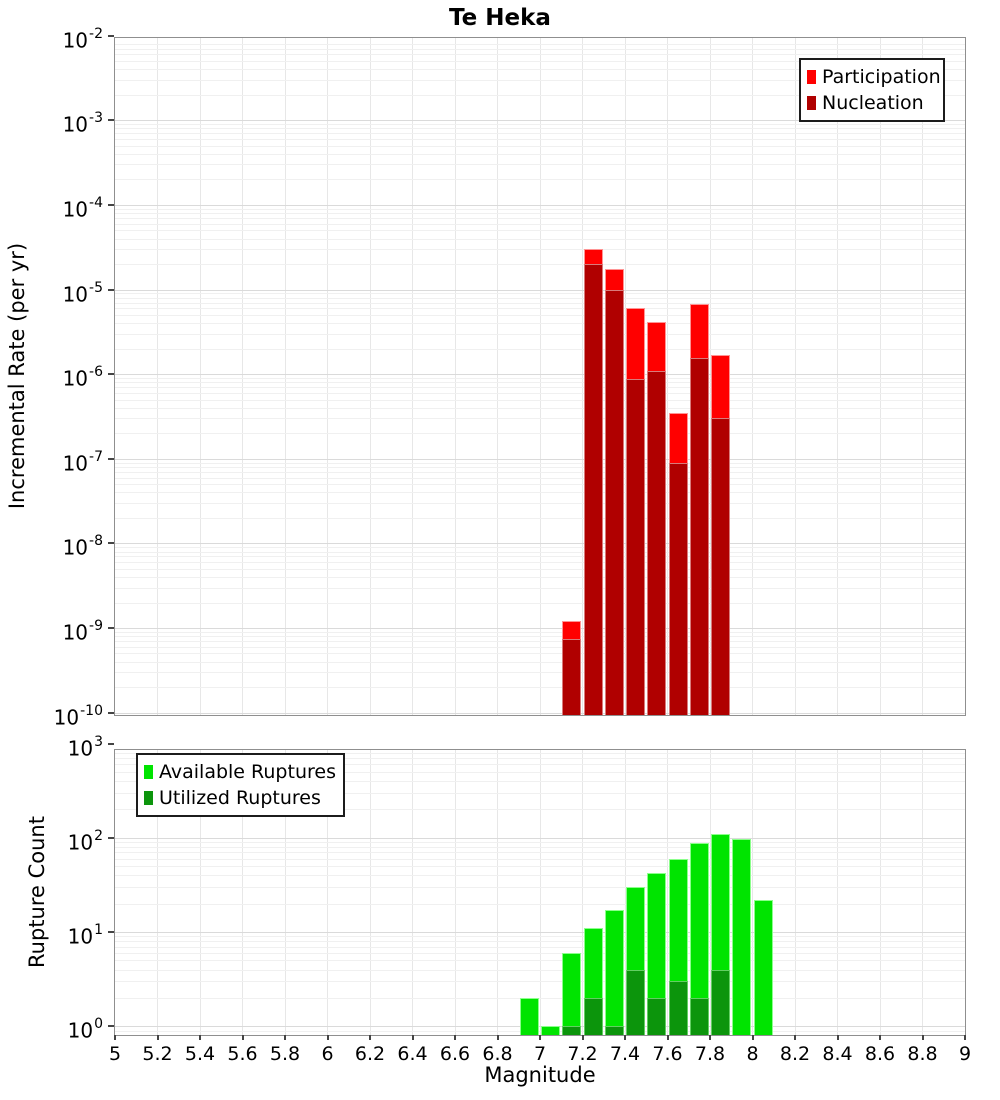 This screenshot has width=1000, height=1100. I want to click on rate-chart-legend: Participation Nucleation, so click(872, 90).